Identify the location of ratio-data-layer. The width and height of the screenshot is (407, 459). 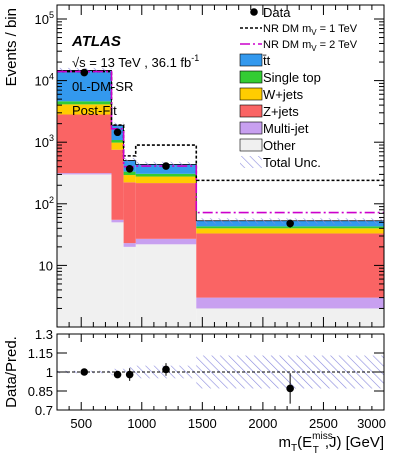
(187, 383).